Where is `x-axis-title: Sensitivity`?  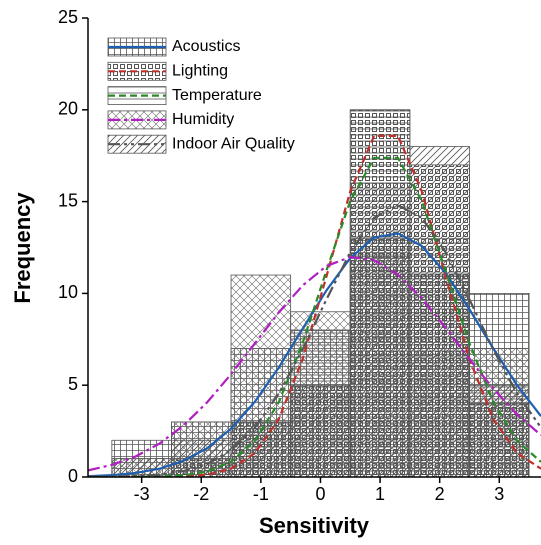
x-axis-title: Sensitivity is located at coordinates (314, 525).